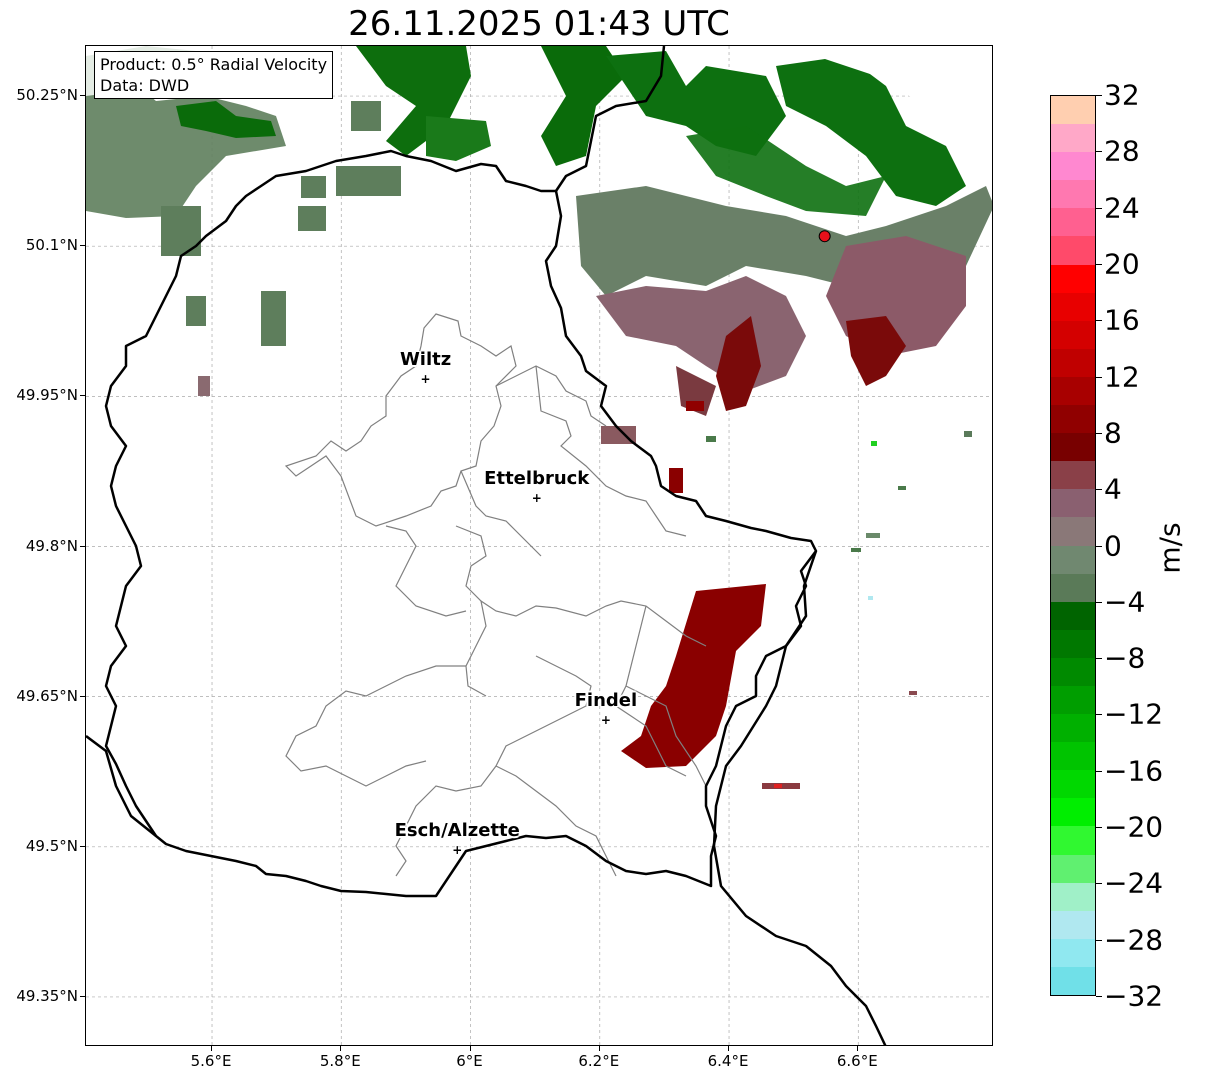 This screenshot has height=1081, width=1207. What do you see at coordinates (1122, 320) in the screenshot?
I see `colorbar-tick-label: 16` at bounding box center [1122, 320].